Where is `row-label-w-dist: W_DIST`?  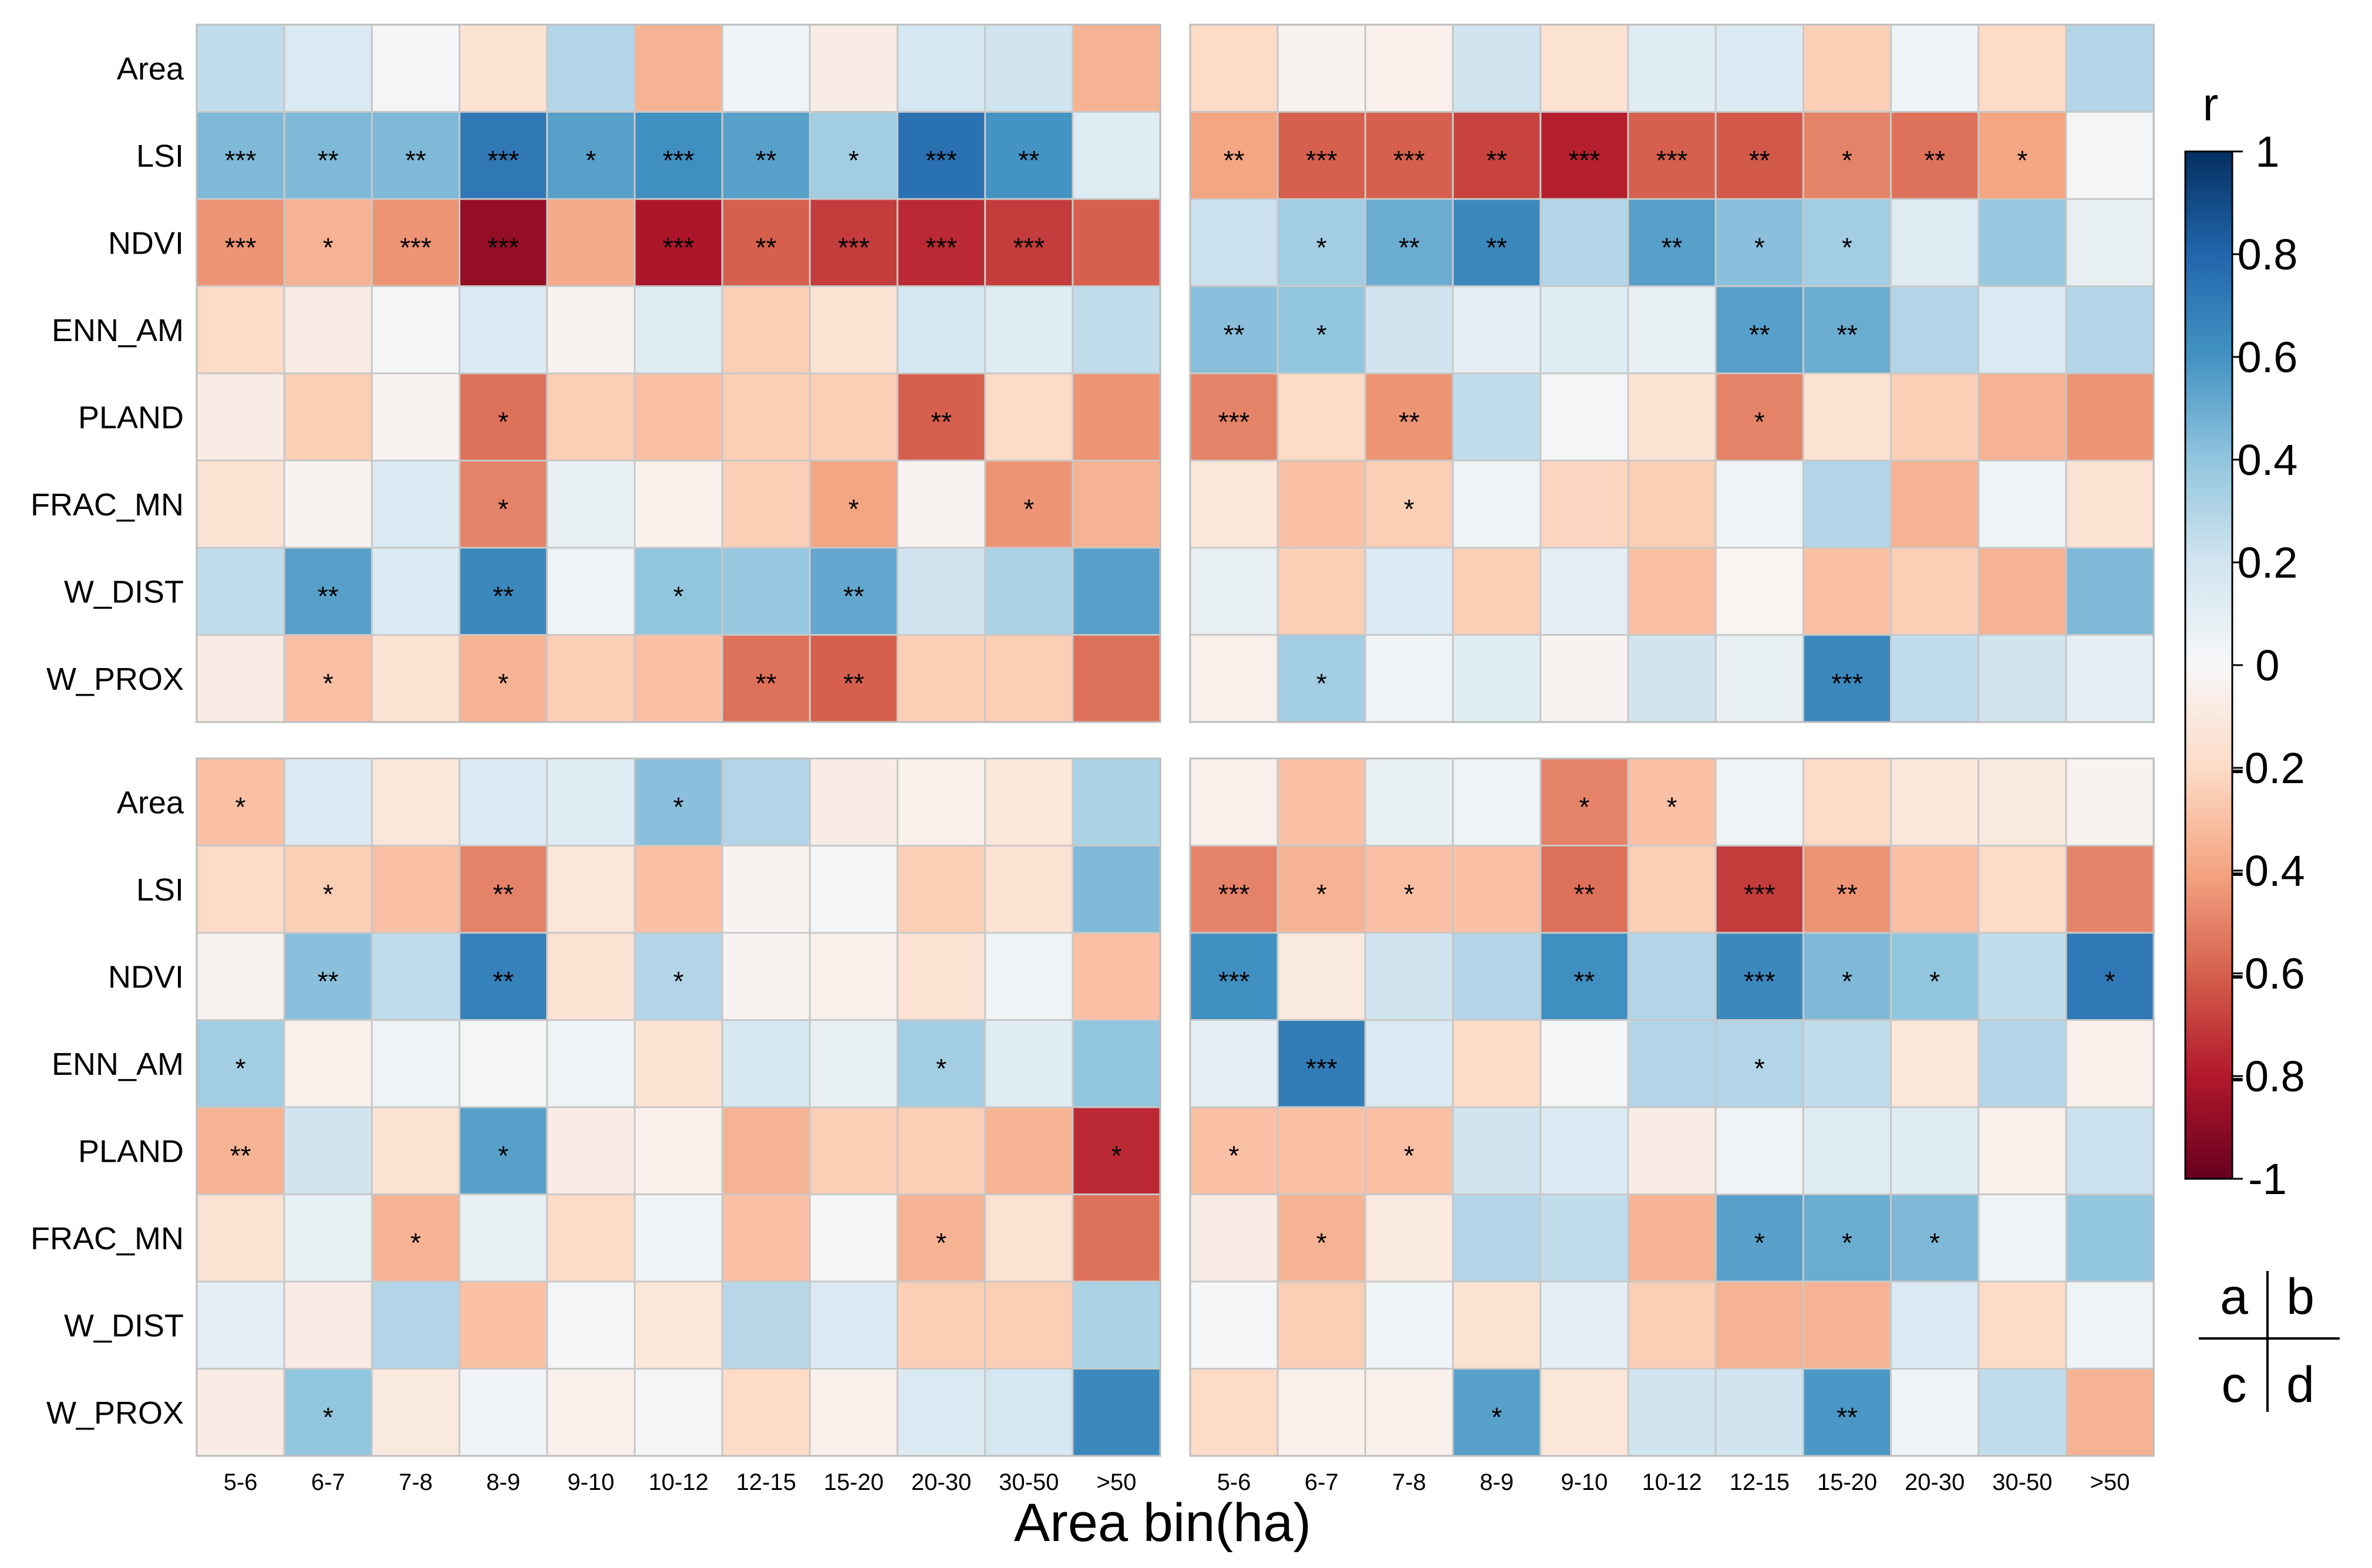 row-label-w-dist: W_DIST is located at coordinates (124, 1325).